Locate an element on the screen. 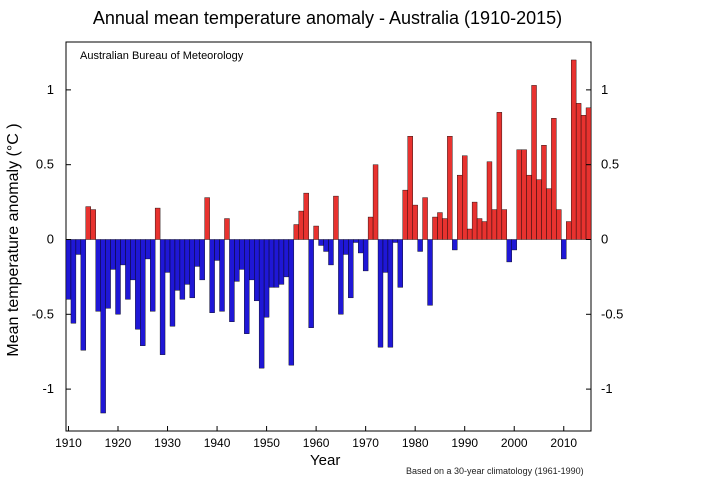 This screenshot has height=489, width=720. bar-1986 is located at coordinates (445, 229).